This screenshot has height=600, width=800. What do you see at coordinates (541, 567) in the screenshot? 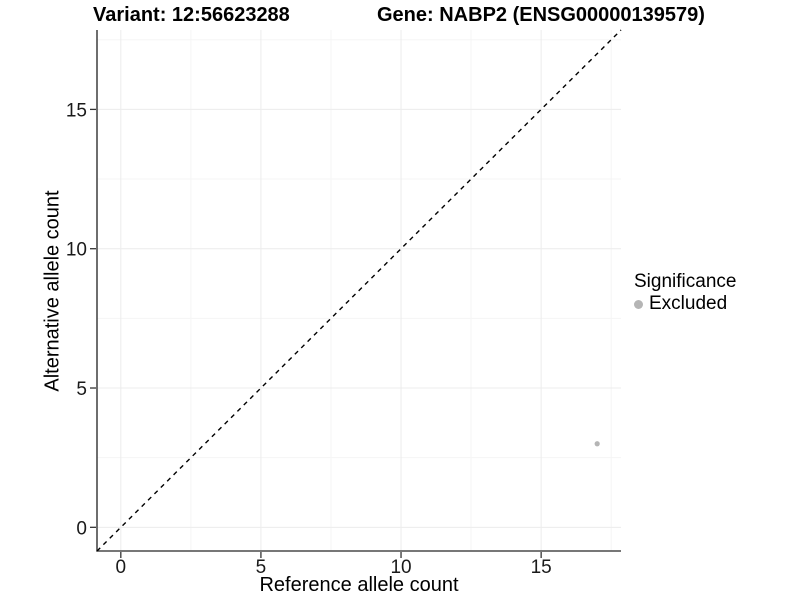
I see `x-tick-label: 15` at bounding box center [541, 567].